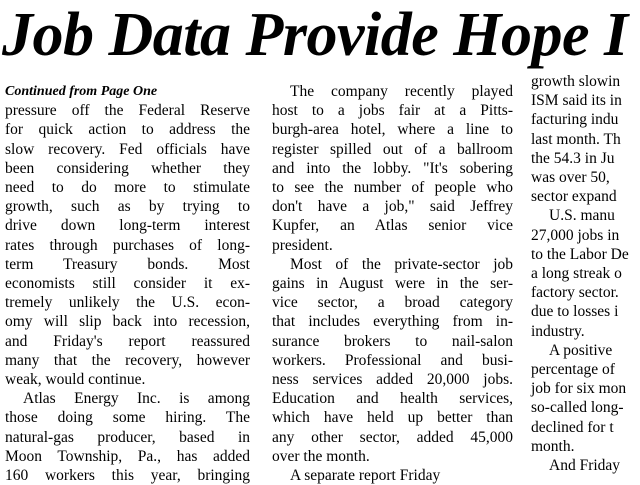 Image resolution: width=640 pixels, height=485 pixels. I want to click on text-line: that includes everything from in-, so click(392, 322).